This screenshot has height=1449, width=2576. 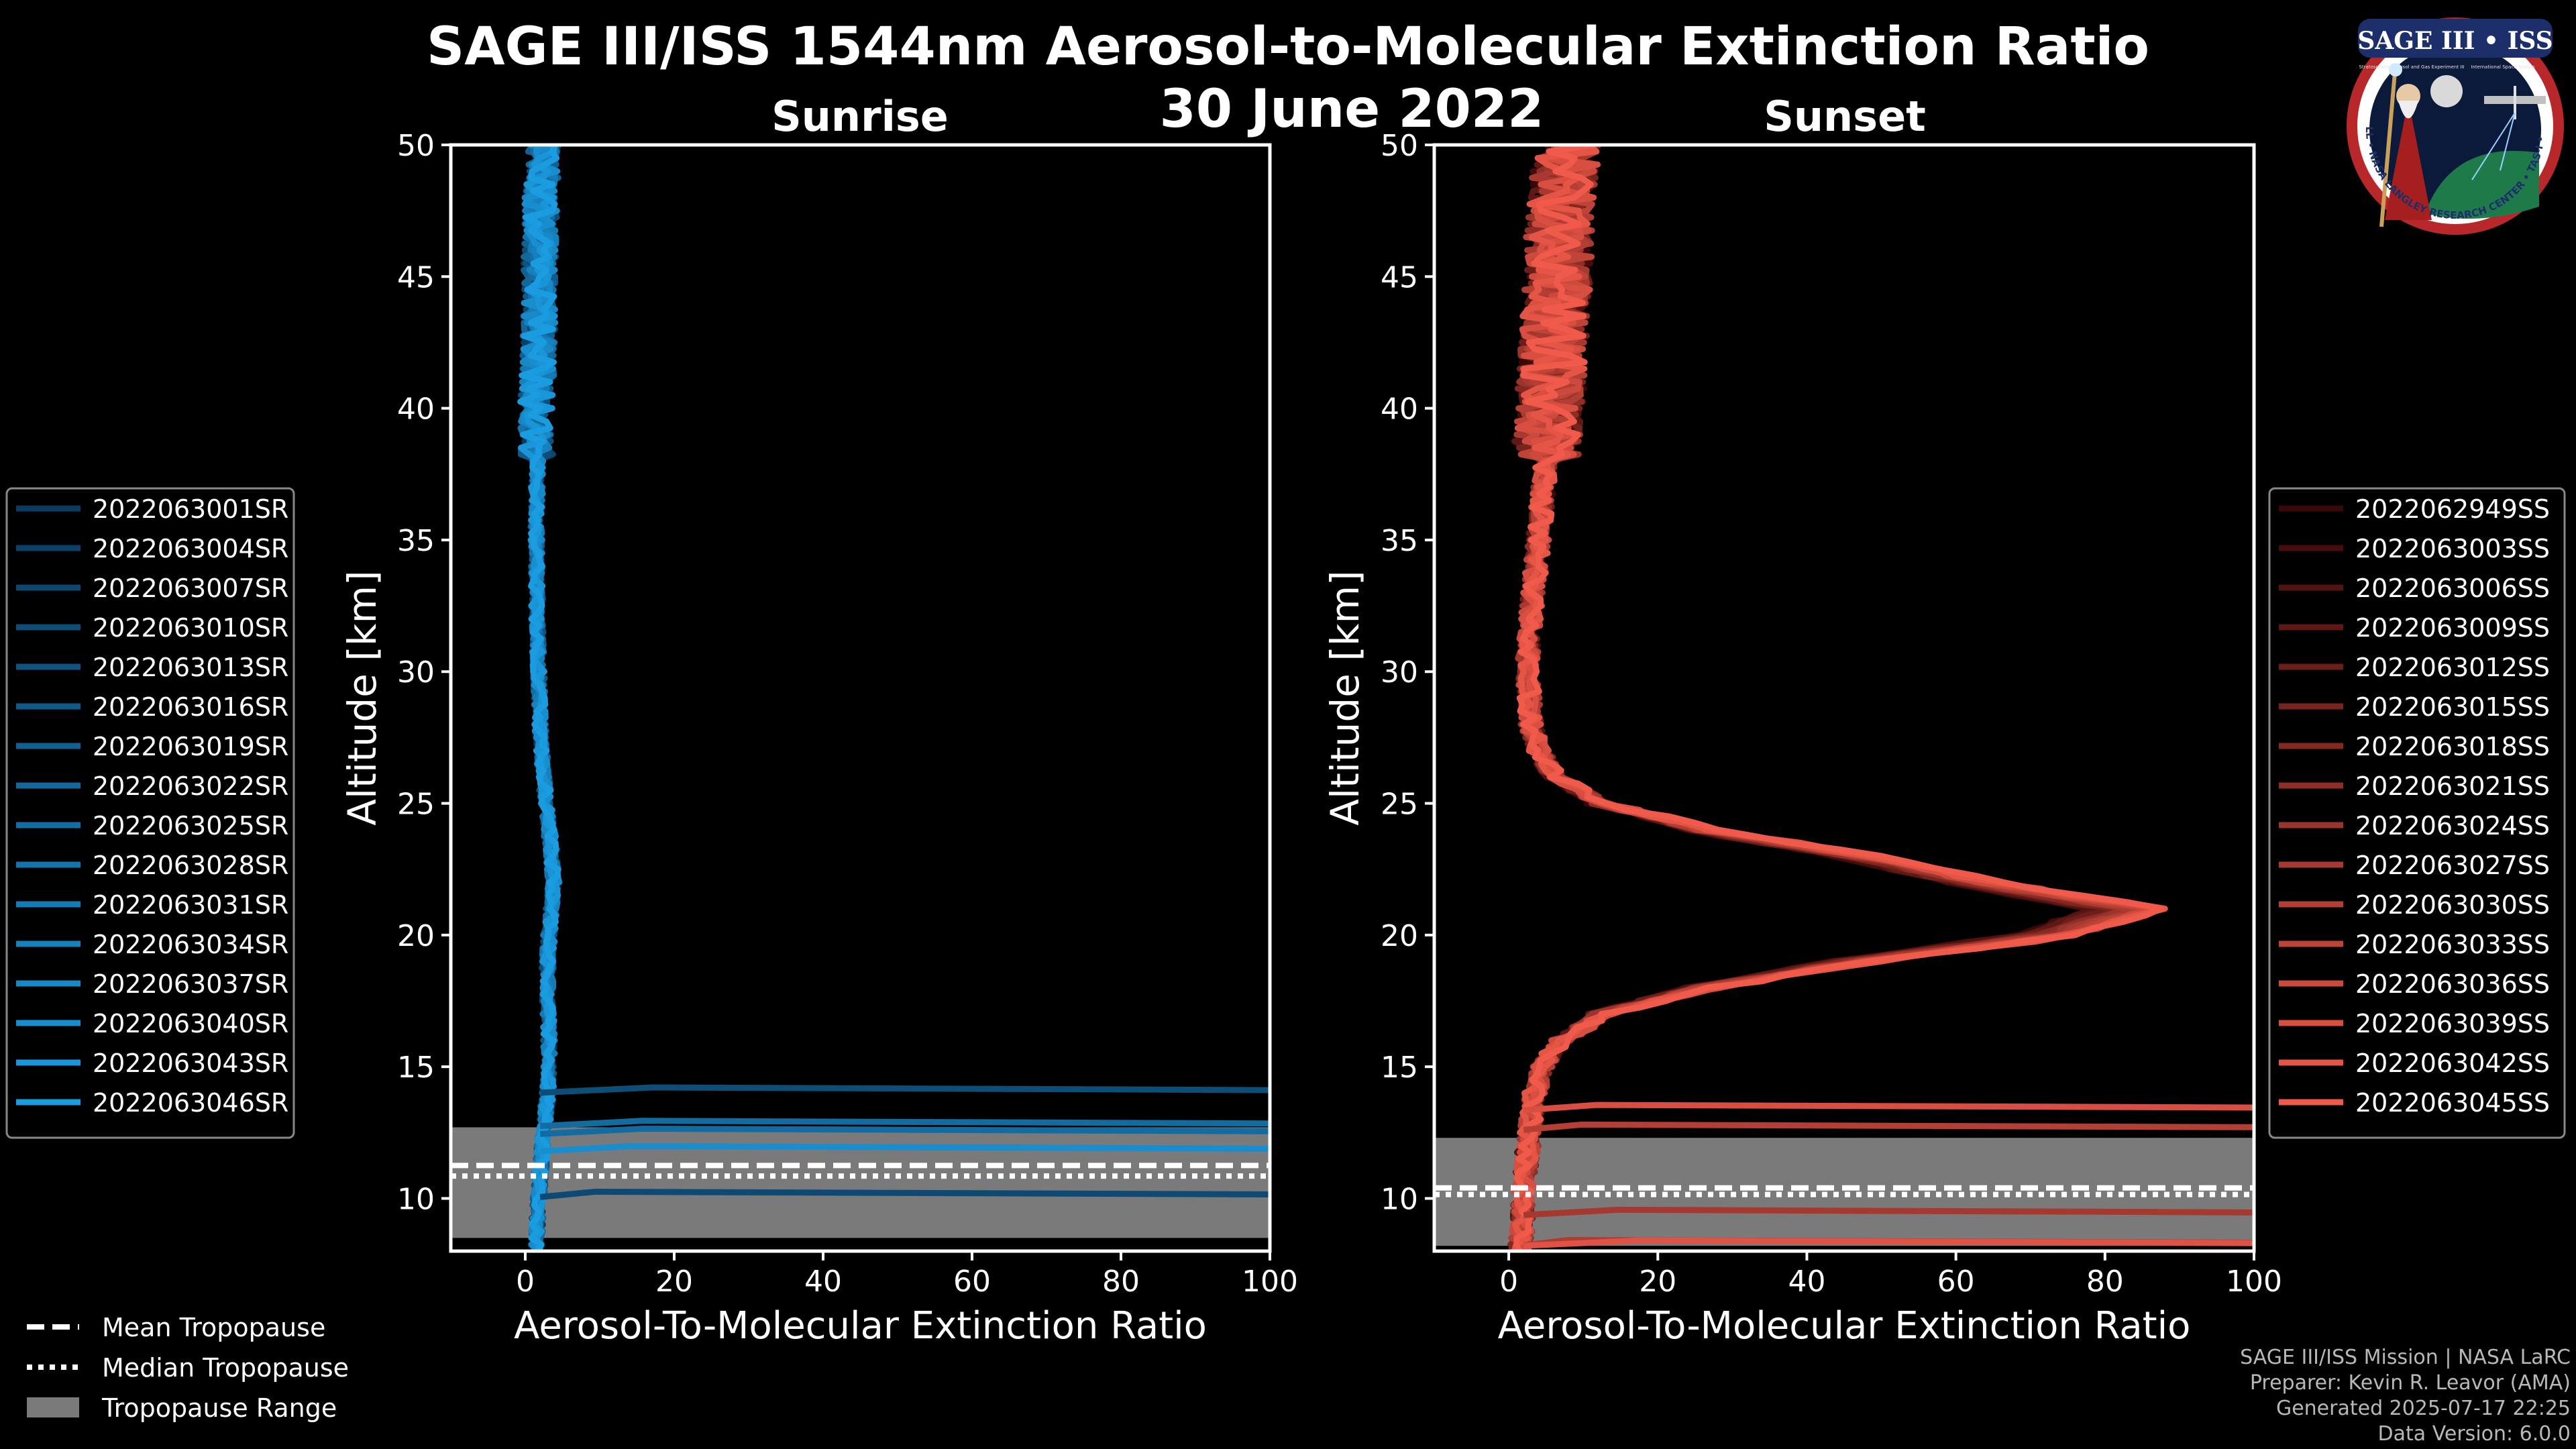 I want to click on legend-label: 2022063021SS, so click(x=2452, y=786).